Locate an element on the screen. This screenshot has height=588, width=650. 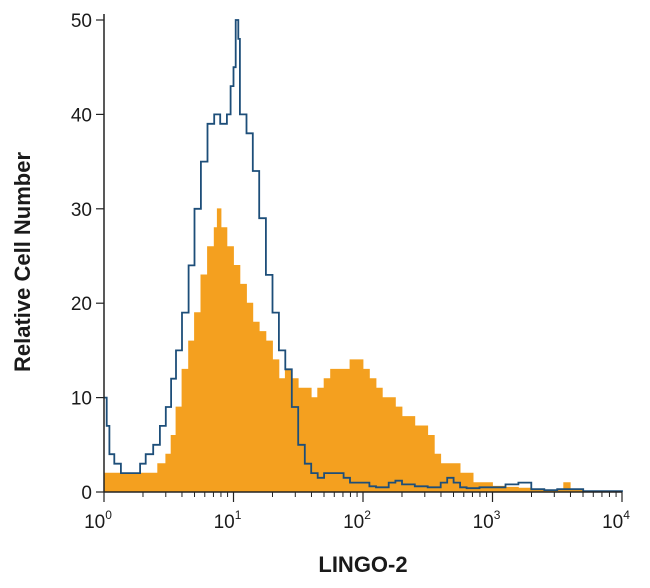
y-tick-label: 20 is located at coordinates (81, 304).